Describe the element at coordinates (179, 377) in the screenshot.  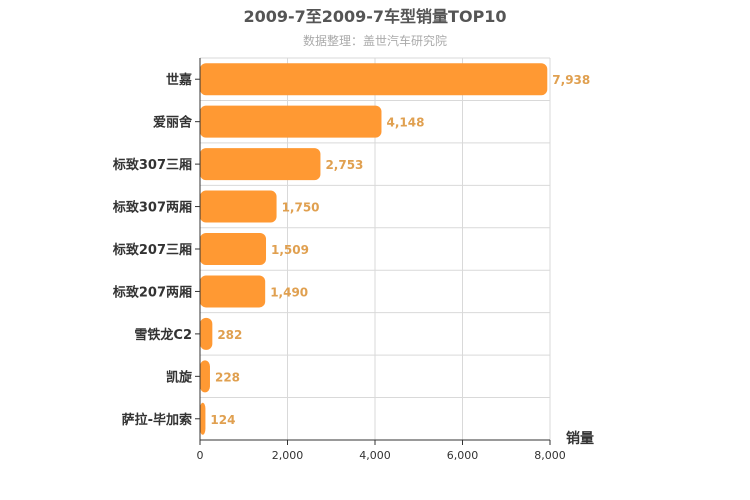
I see `category-label: 凯旋` at that location.